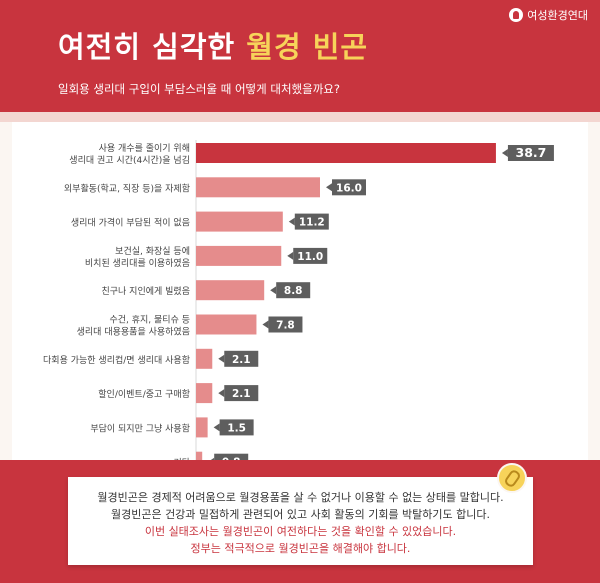 This screenshot has height=583, width=600. What do you see at coordinates (130, 223) in the screenshot?
I see `category-label-2-0: 생리대 가격이 부담된 적이 없음` at bounding box center [130, 223].